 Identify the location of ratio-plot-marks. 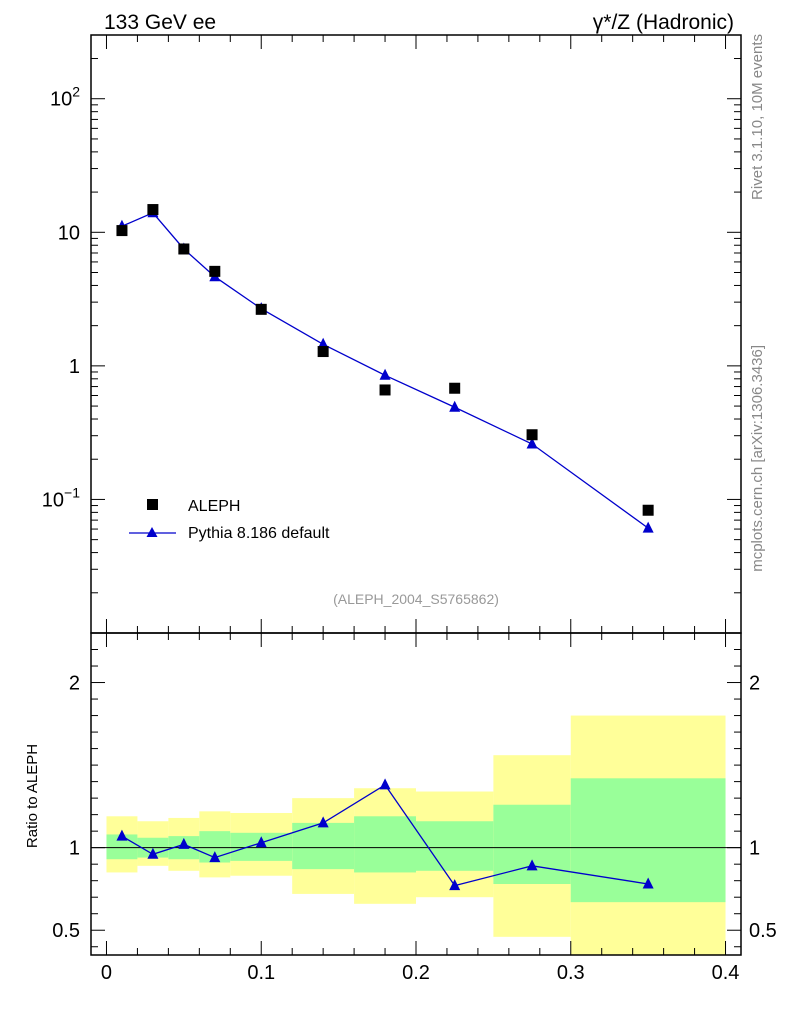
(416, 834).